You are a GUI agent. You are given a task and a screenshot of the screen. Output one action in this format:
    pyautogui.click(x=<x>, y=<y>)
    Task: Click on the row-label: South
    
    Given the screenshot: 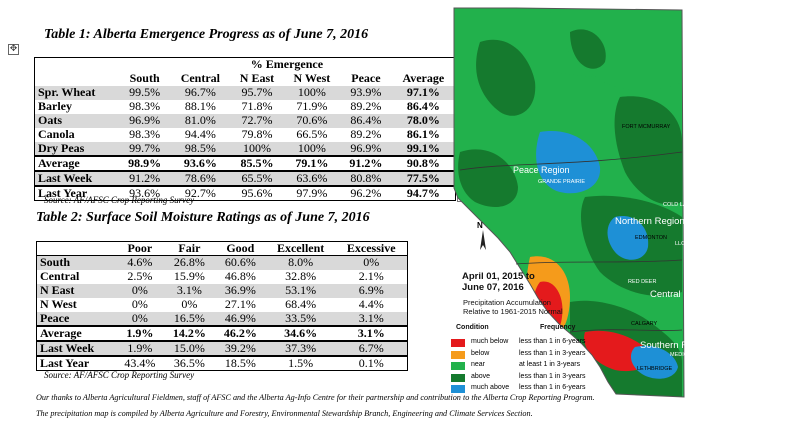 What is the action you would take?
    pyautogui.click(x=76, y=262)
    